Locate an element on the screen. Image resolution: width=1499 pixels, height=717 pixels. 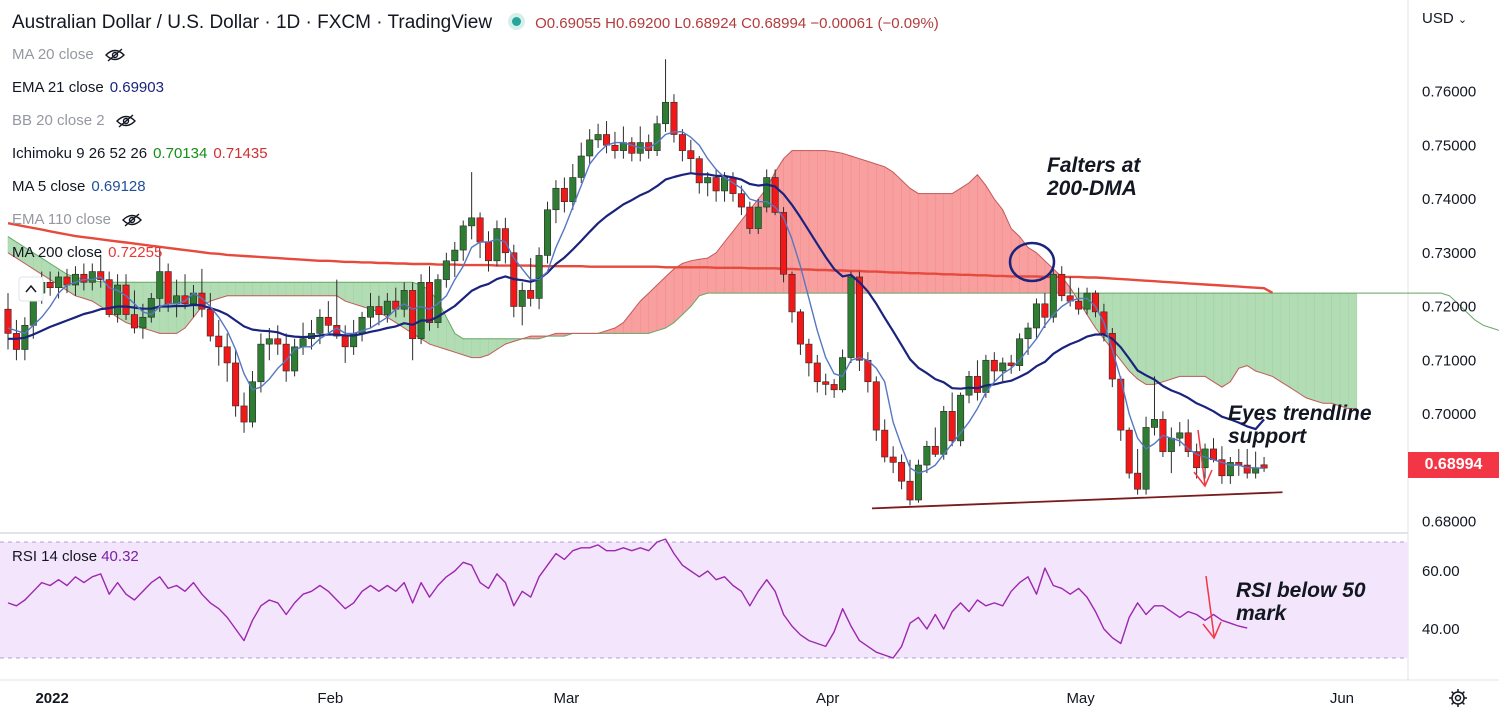
legend-ma5: MA 5 close 0.69128 is located at coordinates (79, 186).